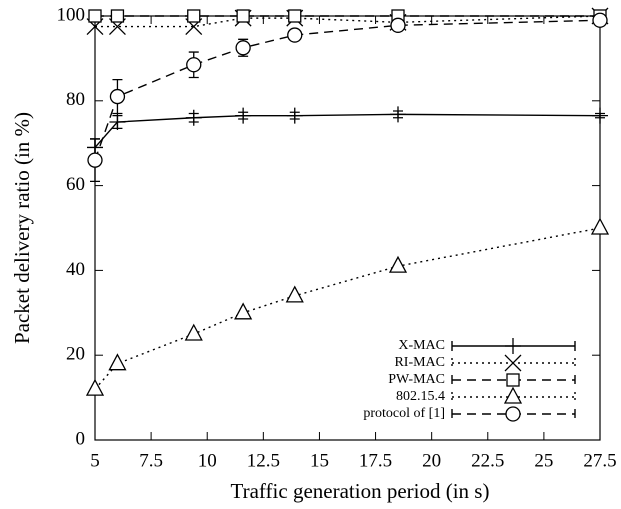 Image resolution: width=621 pixels, height=509 pixels. I want to click on x-tick-label: 10, so click(207, 460).